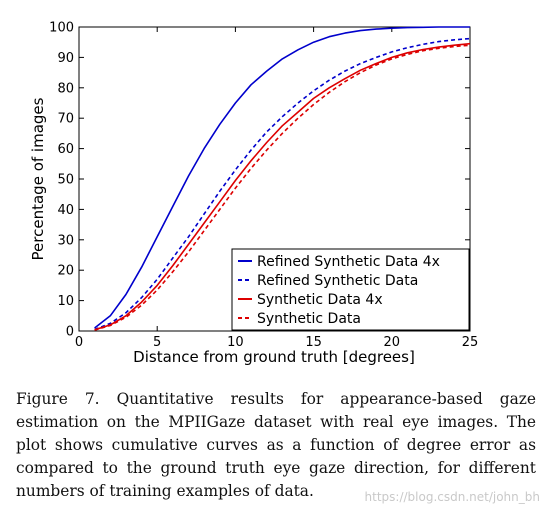 This screenshot has height=519, width=548. What do you see at coordinates (309, 319) in the screenshot?
I see `legend-label-synthetic: Synthetic Data` at bounding box center [309, 319].